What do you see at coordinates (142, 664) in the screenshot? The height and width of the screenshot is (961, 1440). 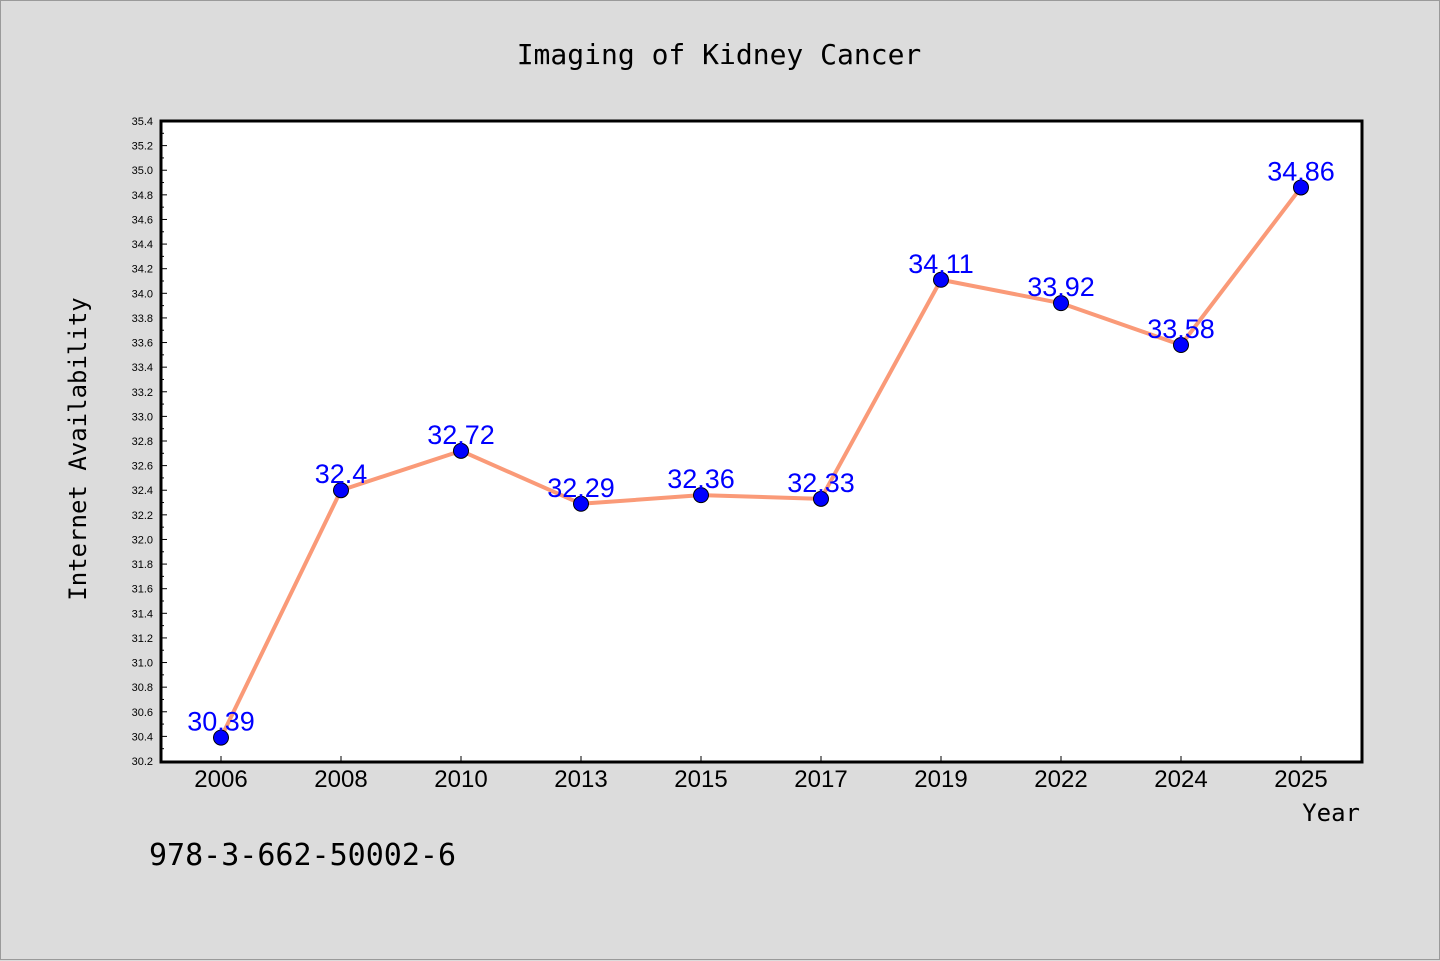 I see `y-tick-label: 31.0` at bounding box center [142, 664].